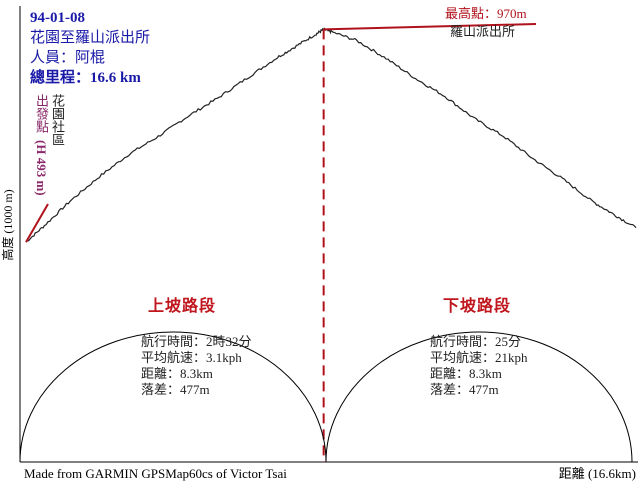 This screenshot has height=492, width=640. I want to click on uphill-title: 上坡路段, so click(182, 306).